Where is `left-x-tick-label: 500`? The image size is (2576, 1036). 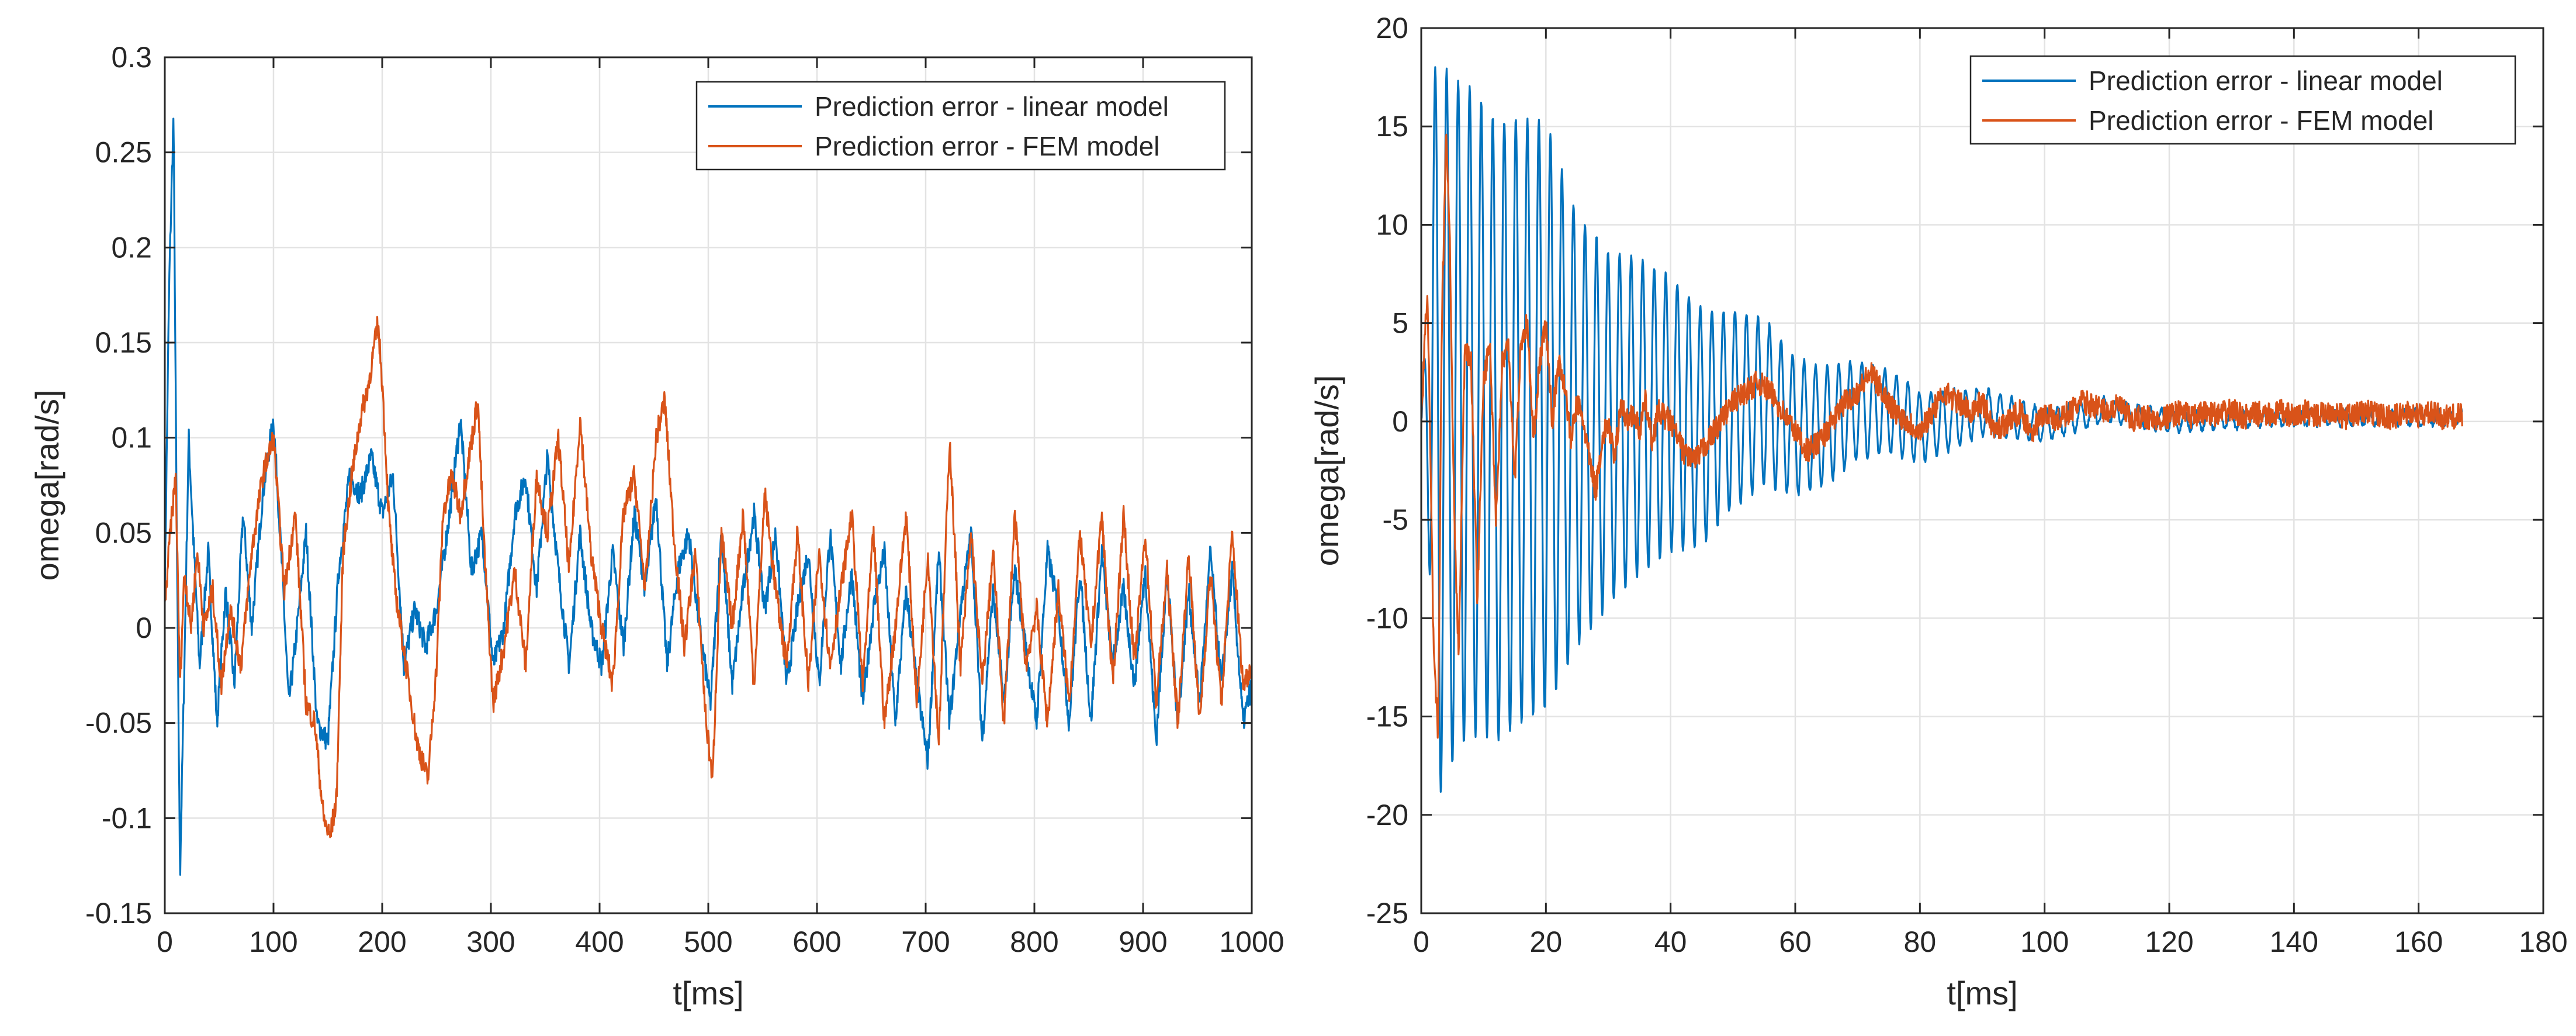
left-x-tick-label: 500 is located at coordinates (708, 942).